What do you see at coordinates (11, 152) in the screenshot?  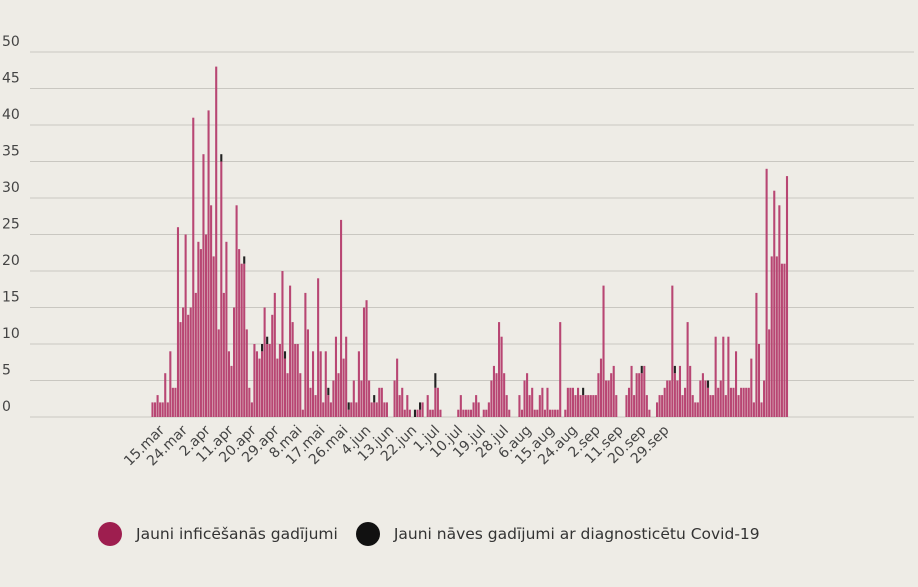 I see `y-tick-label: 35` at bounding box center [11, 152].